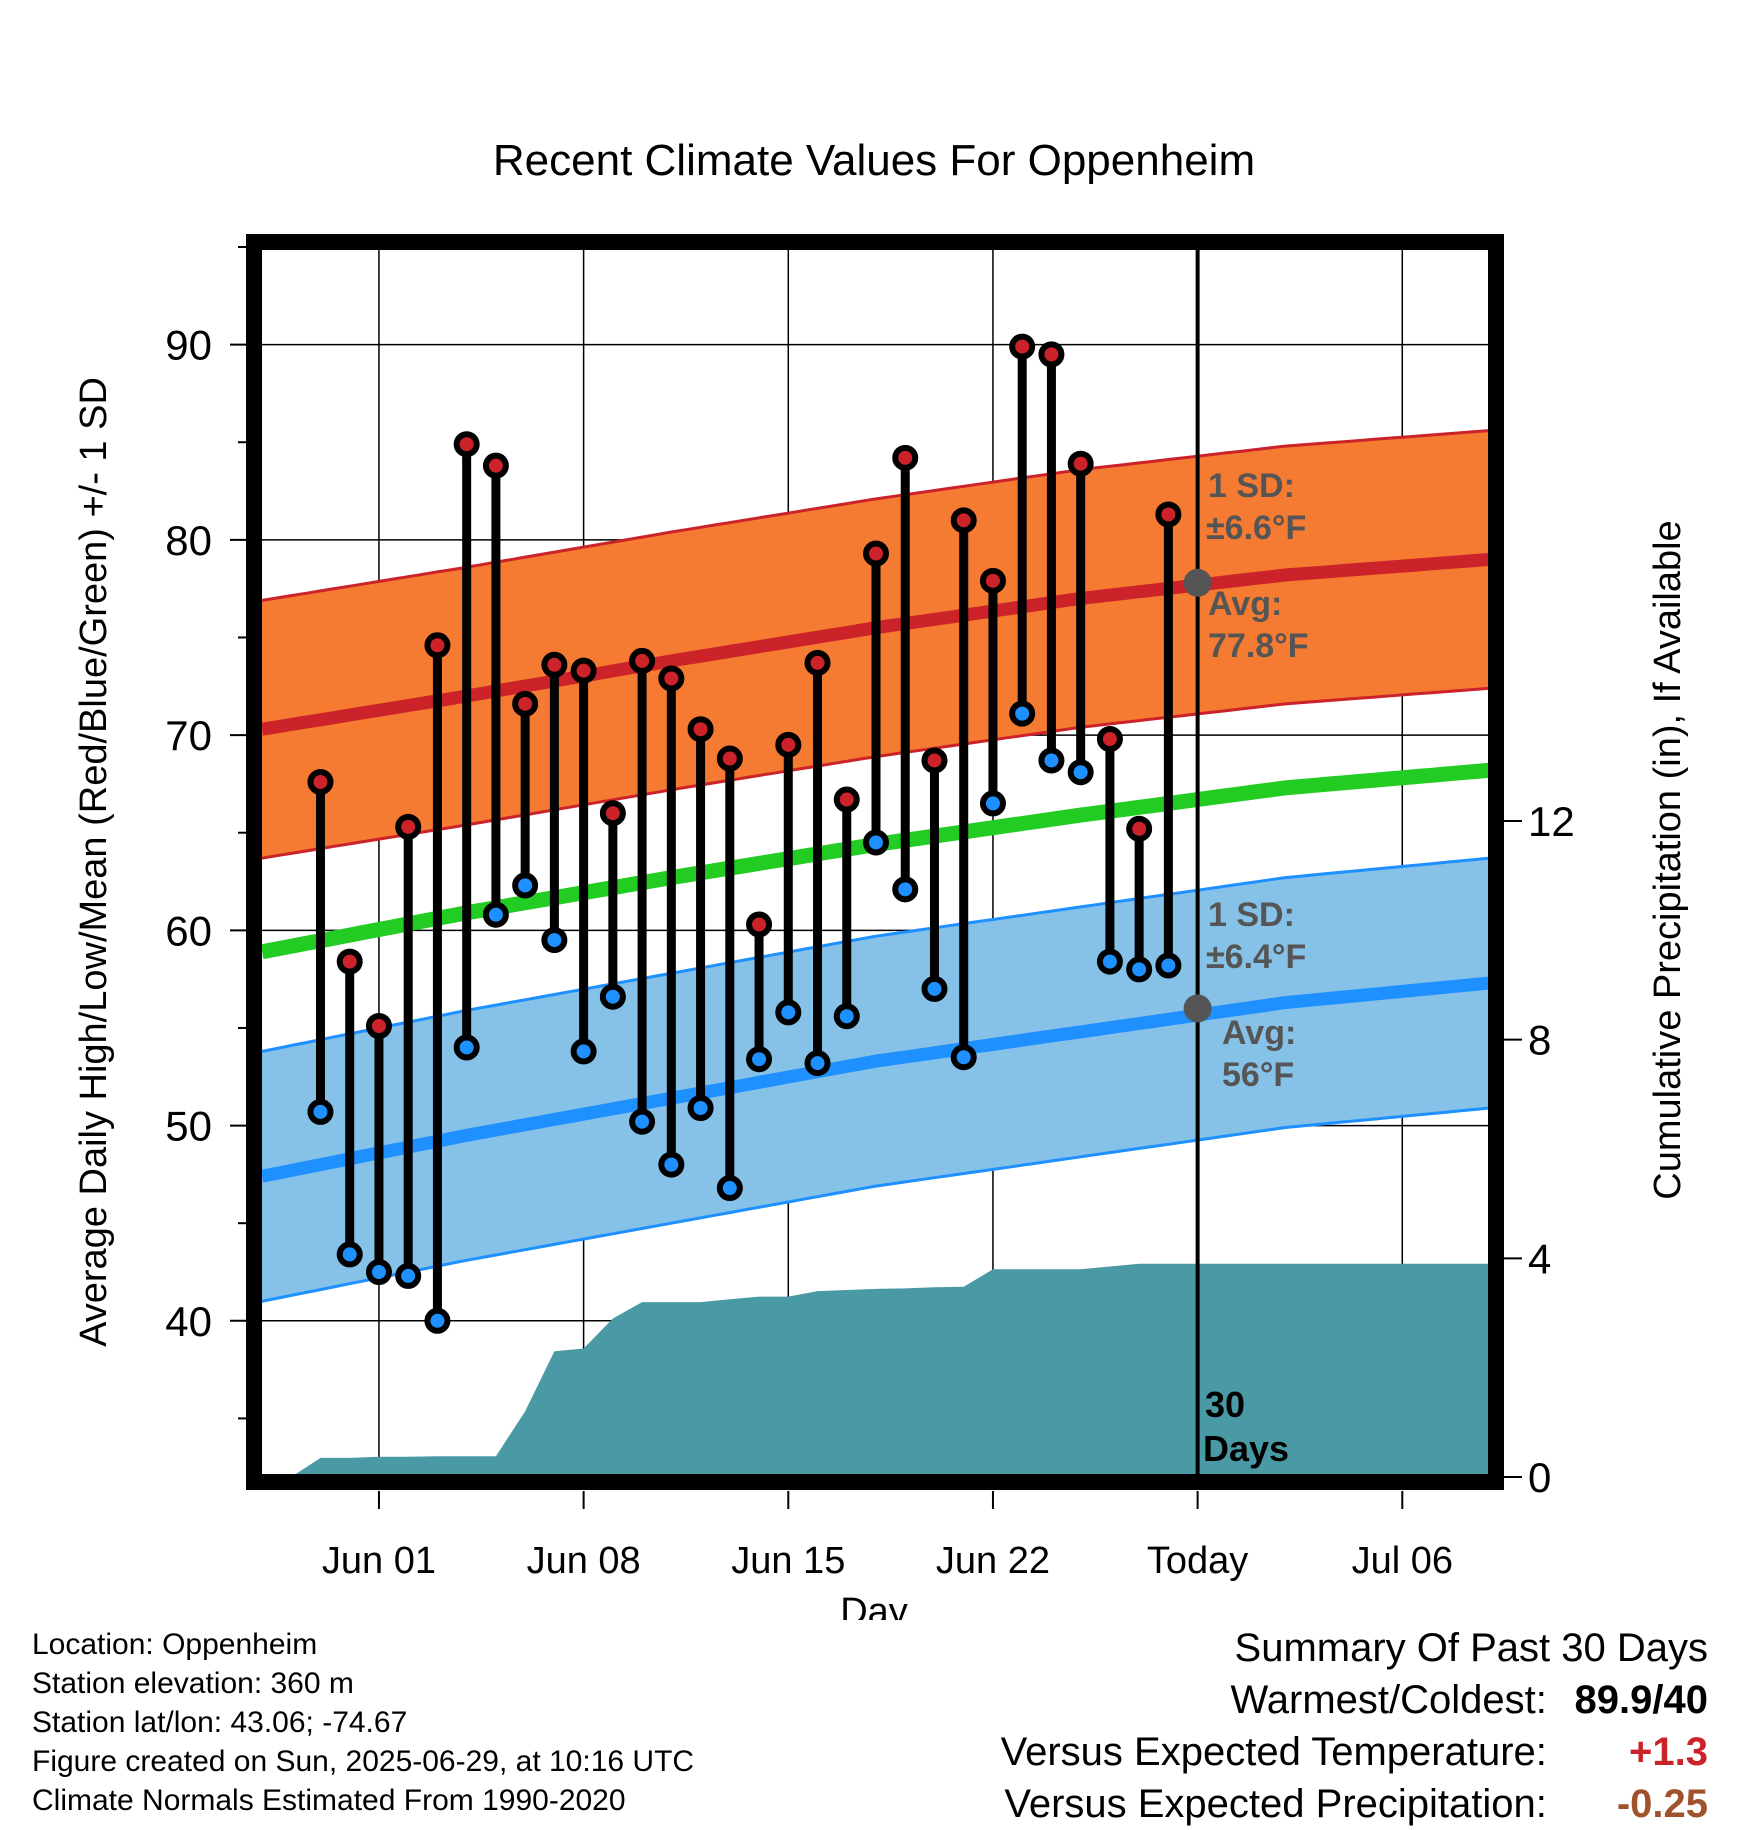 This screenshot has width=1748, height=1830. Describe the element at coordinates (1197, 1561) in the screenshot. I see `x-tick-label: Today` at that location.